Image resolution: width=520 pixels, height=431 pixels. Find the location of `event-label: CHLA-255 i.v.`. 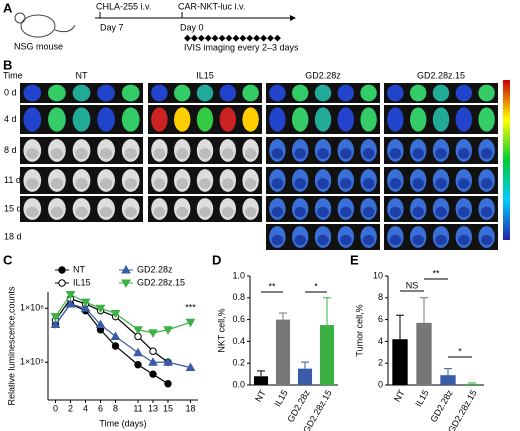

event-label: CHLA-255 i.v. is located at coordinates (123, 6).